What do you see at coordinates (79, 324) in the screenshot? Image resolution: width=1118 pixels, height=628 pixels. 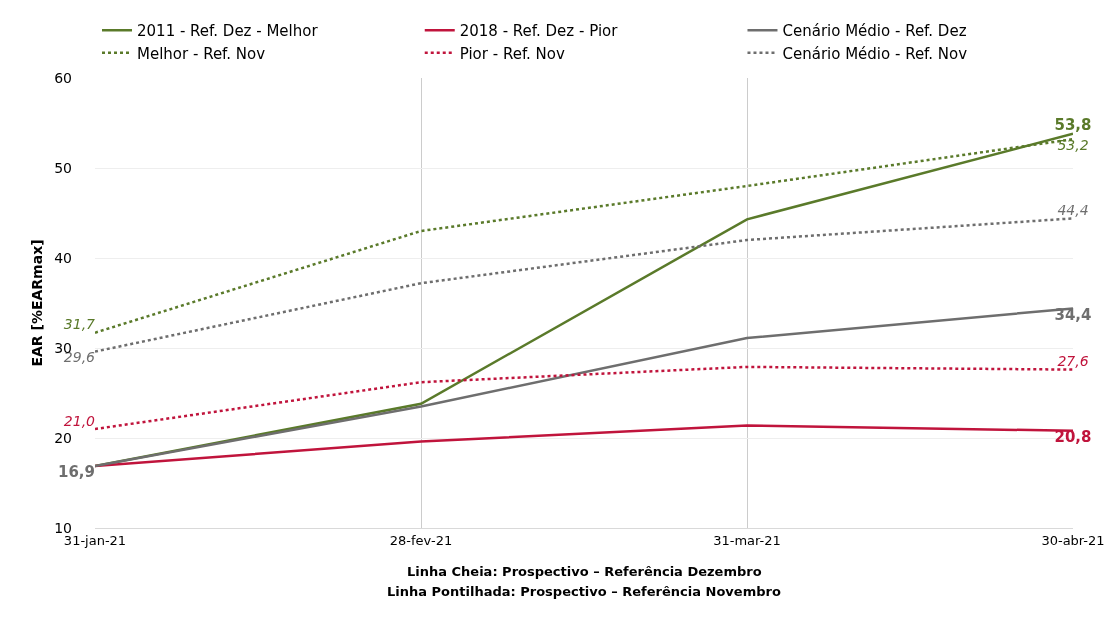 I see `data-label: 31,7` at bounding box center [79, 324].